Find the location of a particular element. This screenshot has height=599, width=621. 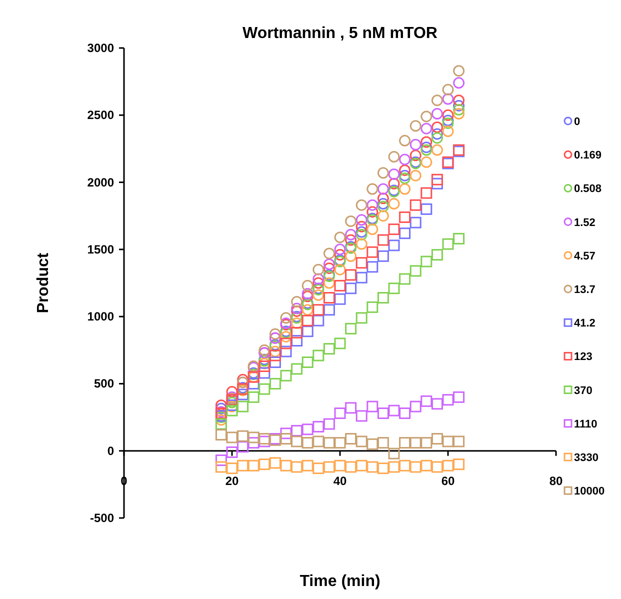

legend-label: 0.169 is located at coordinates (588, 156).